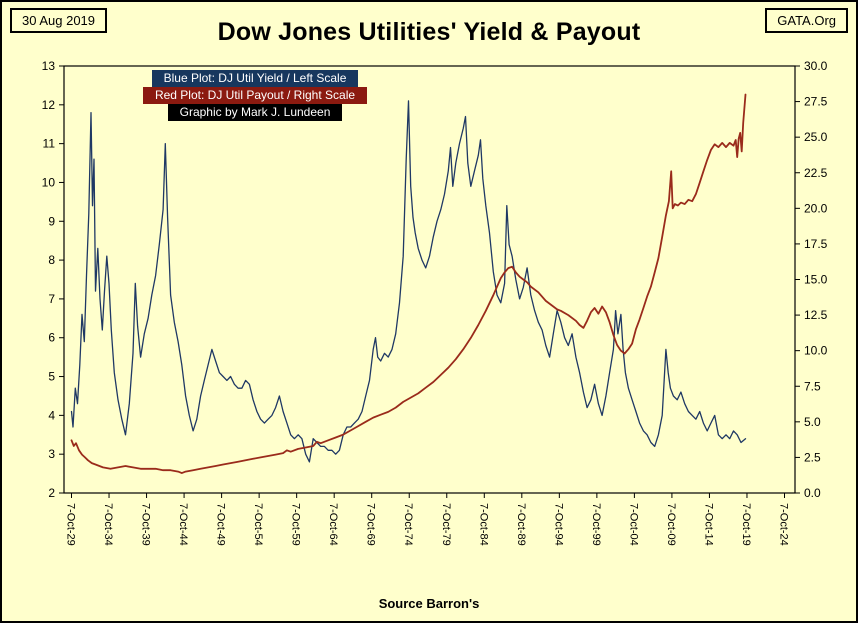  I want to click on x-tick-label: 7-Oct-24, so click(783, 524).